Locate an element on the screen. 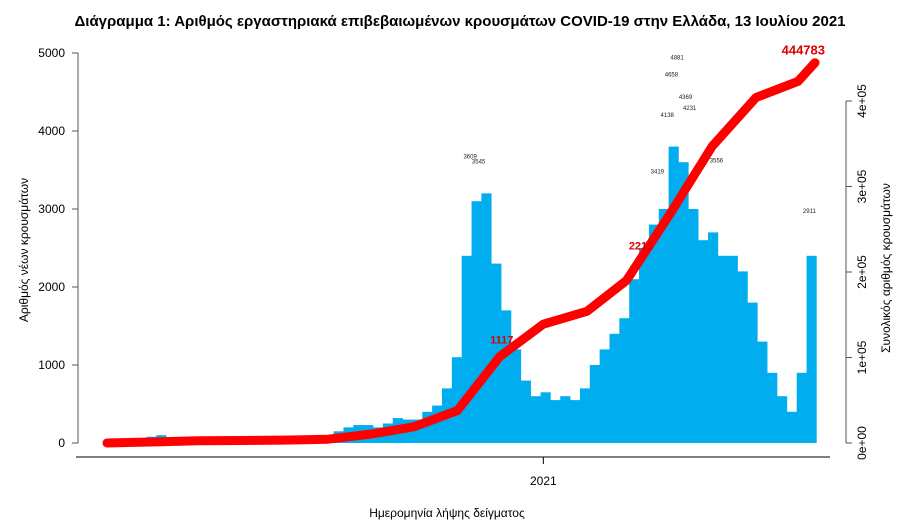 Image resolution: width=914 pixels, height=525 pixels. data-label: 3419 is located at coordinates (658, 172).